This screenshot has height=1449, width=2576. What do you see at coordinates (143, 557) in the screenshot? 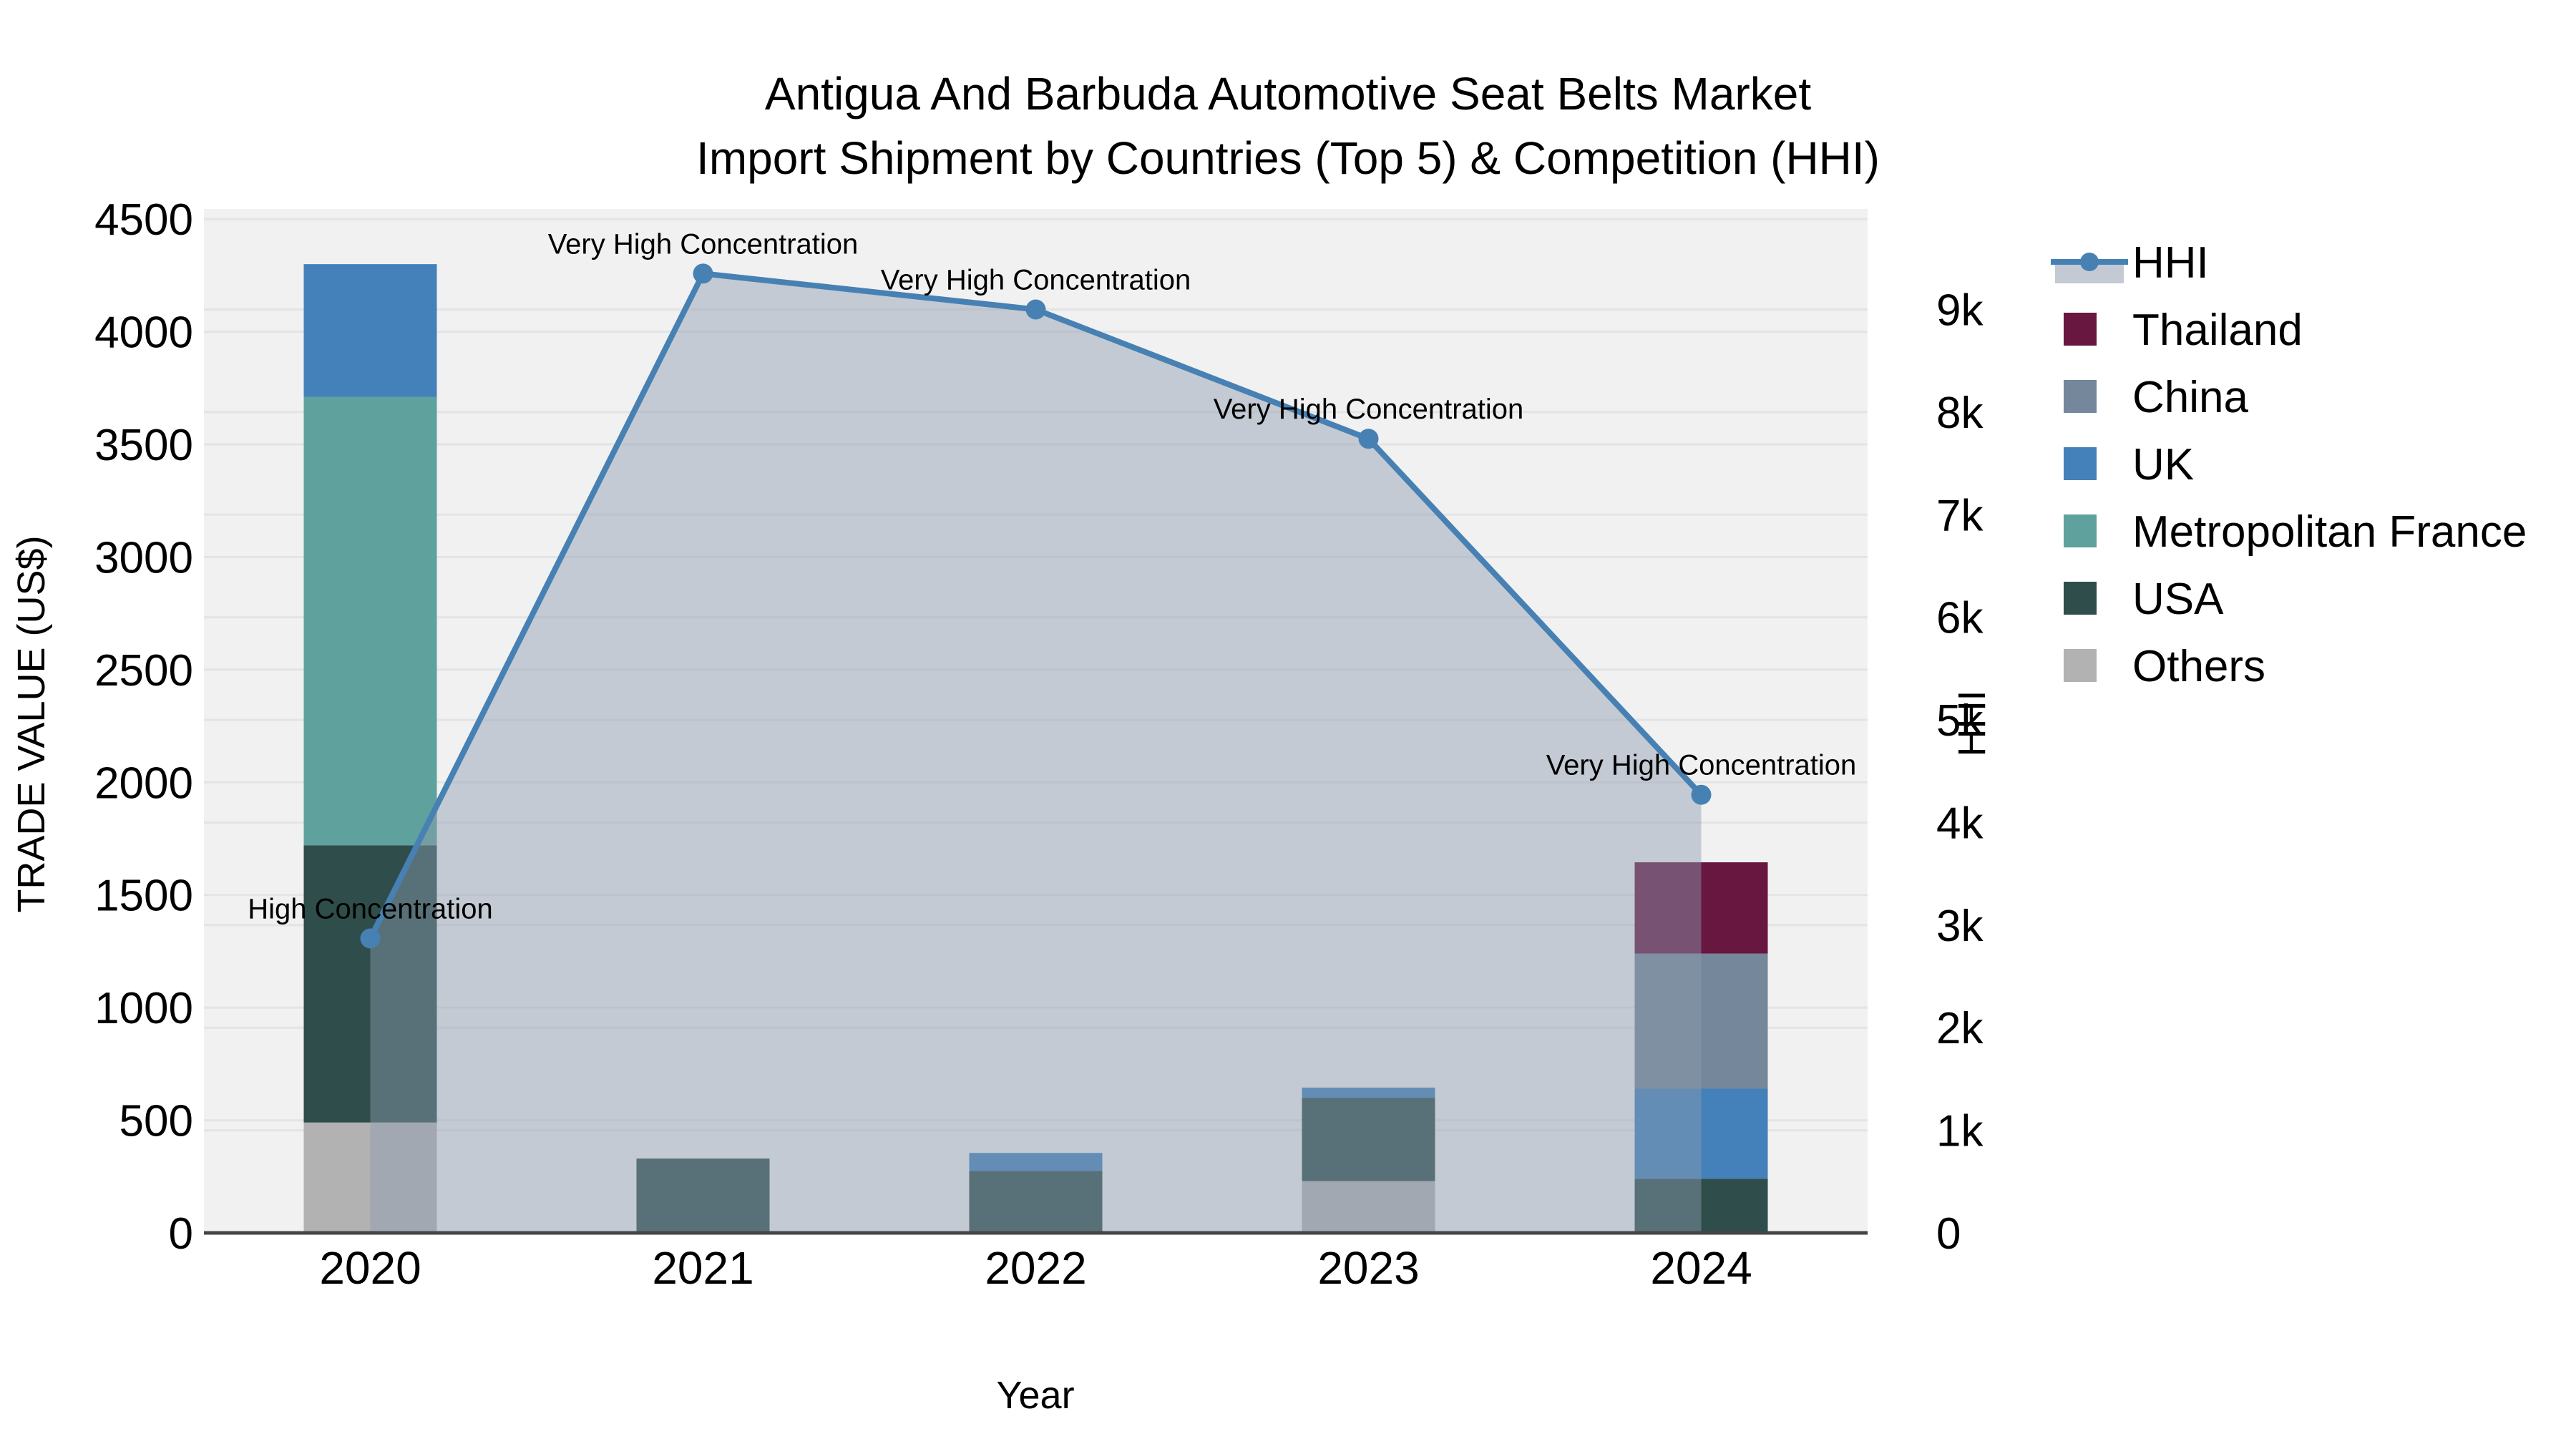
I see `y-tick-left-3000: 3000` at bounding box center [143, 557].